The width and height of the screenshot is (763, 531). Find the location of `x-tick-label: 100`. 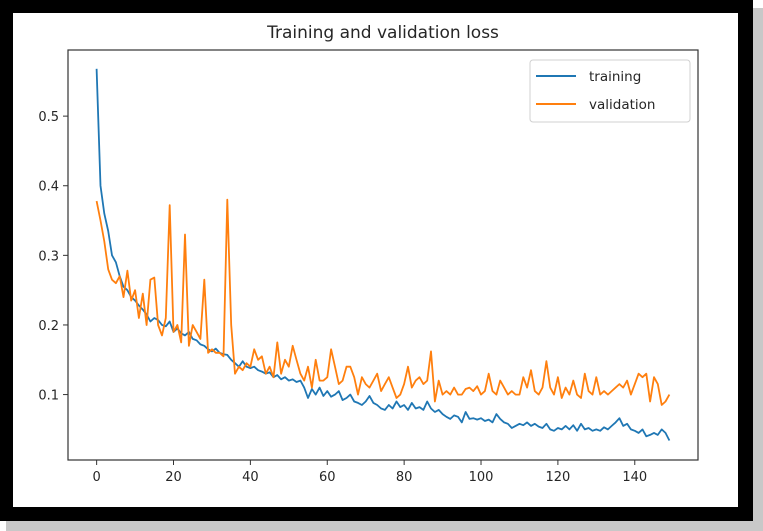

x-tick-label: 100 is located at coordinates (481, 477).